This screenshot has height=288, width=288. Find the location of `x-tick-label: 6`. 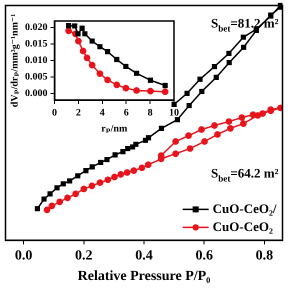

x-tick-label: 6 is located at coordinates (126, 113).